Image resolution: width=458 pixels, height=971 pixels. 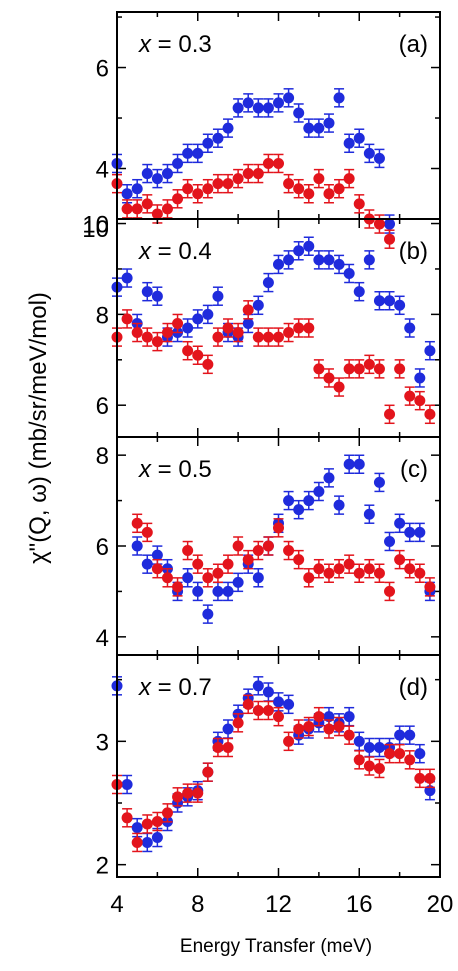 What do you see at coordinates (102, 547) in the screenshot?
I see `y-tick-label: 6` at bounding box center [102, 547].